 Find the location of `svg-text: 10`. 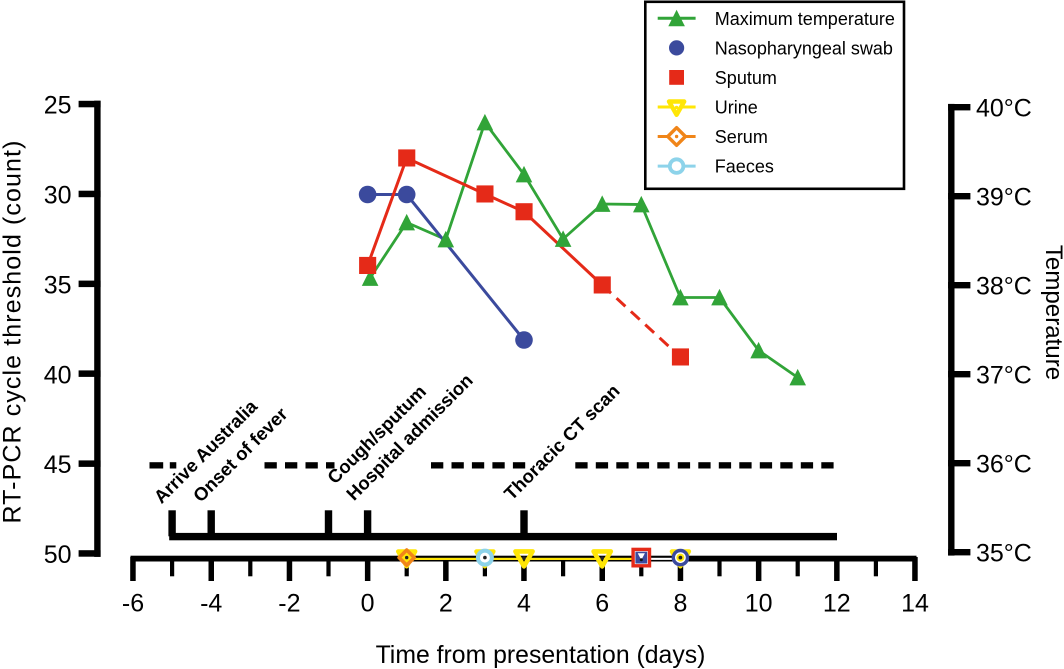

svg-text: 10 is located at coordinates (759, 603).